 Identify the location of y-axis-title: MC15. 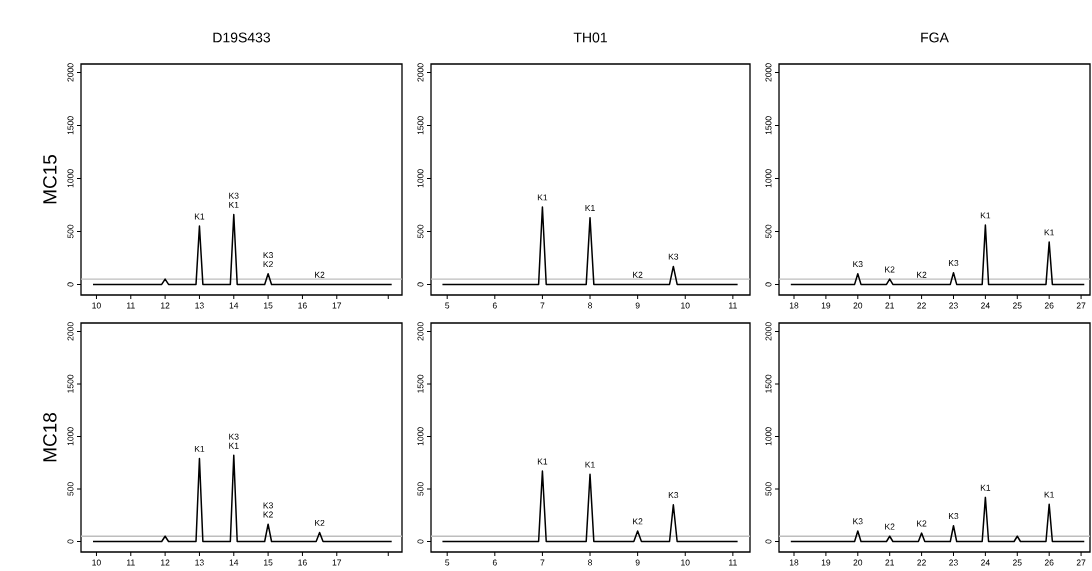
(50, 179).